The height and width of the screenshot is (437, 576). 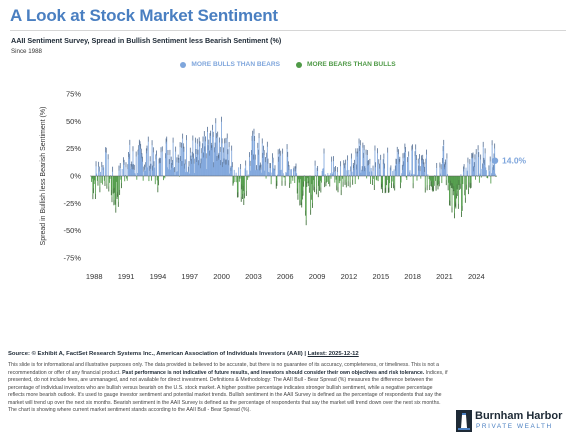 I want to click on x-tick-label: 1988, so click(x=94, y=276).